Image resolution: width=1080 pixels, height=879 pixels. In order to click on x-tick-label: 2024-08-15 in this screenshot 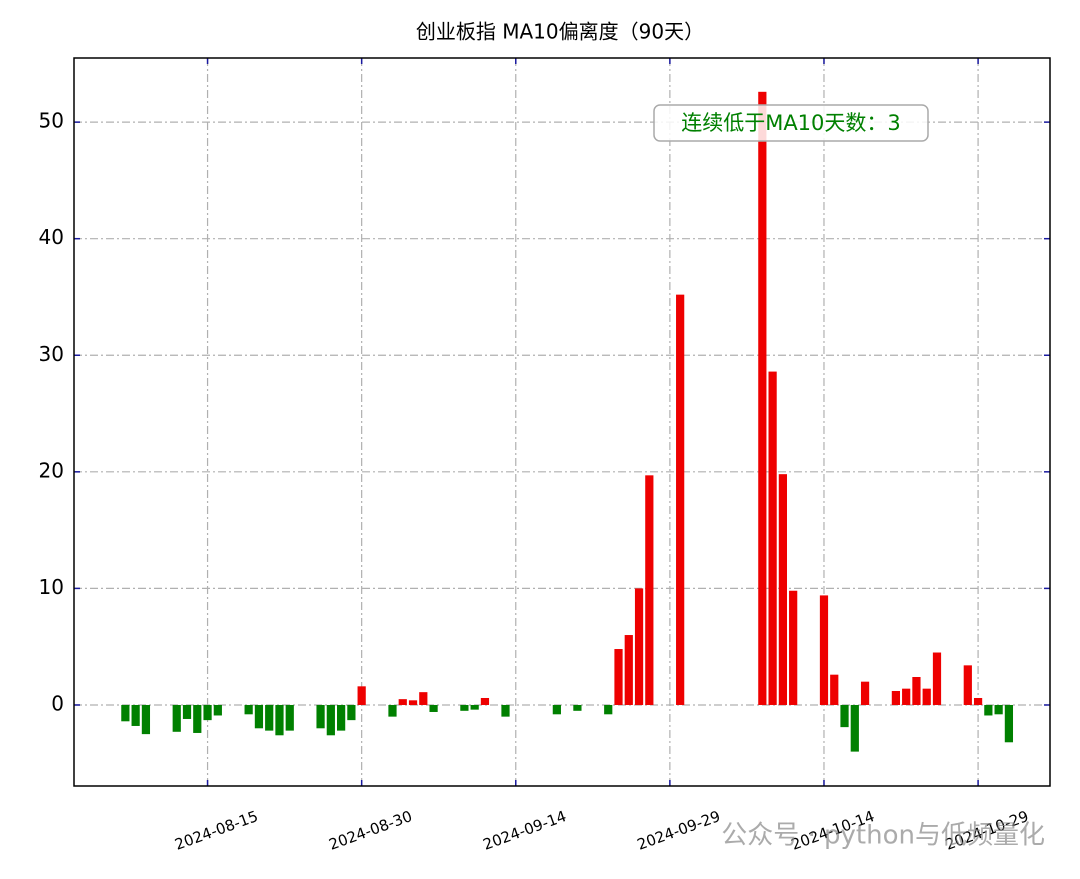, I will do `click(216, 830)`.